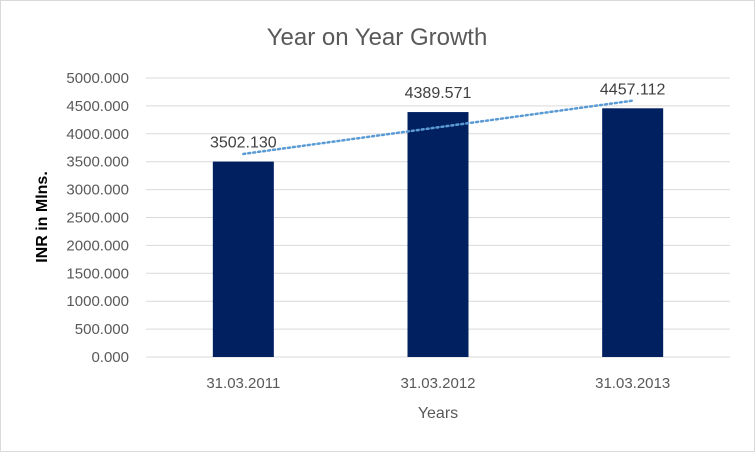 This screenshot has width=755, height=452. I want to click on y-tick-label: 4500.000, so click(97, 106).